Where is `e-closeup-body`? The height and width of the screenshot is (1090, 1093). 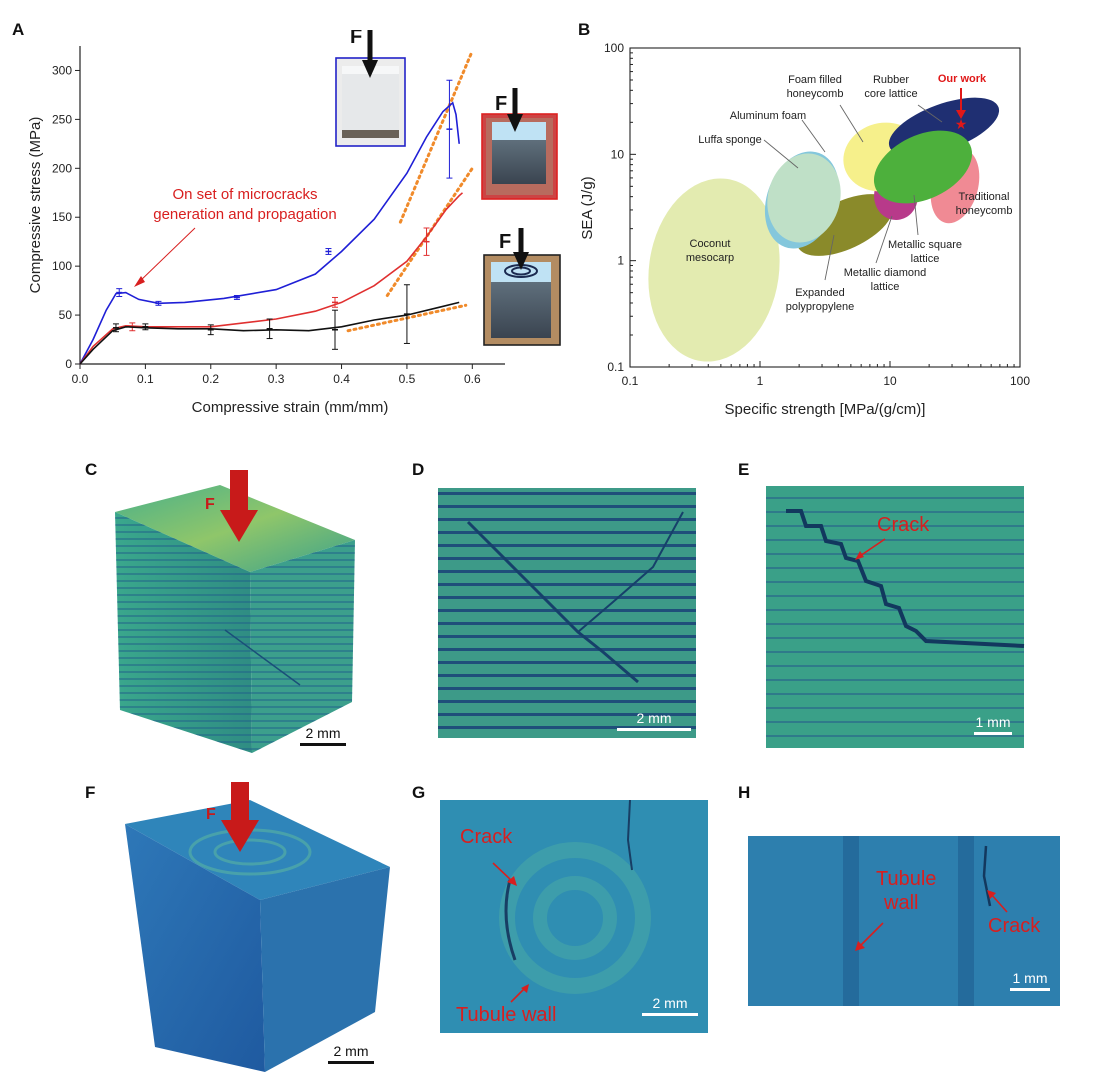
e-closeup-body is located at coordinates (895, 617).